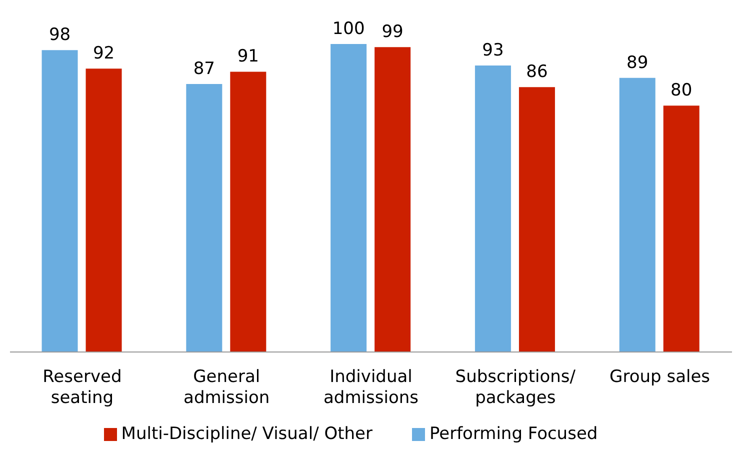 The width and height of the screenshot is (740, 452). Describe the element at coordinates (103, 54) in the screenshot. I see `data-label: 92` at that location.